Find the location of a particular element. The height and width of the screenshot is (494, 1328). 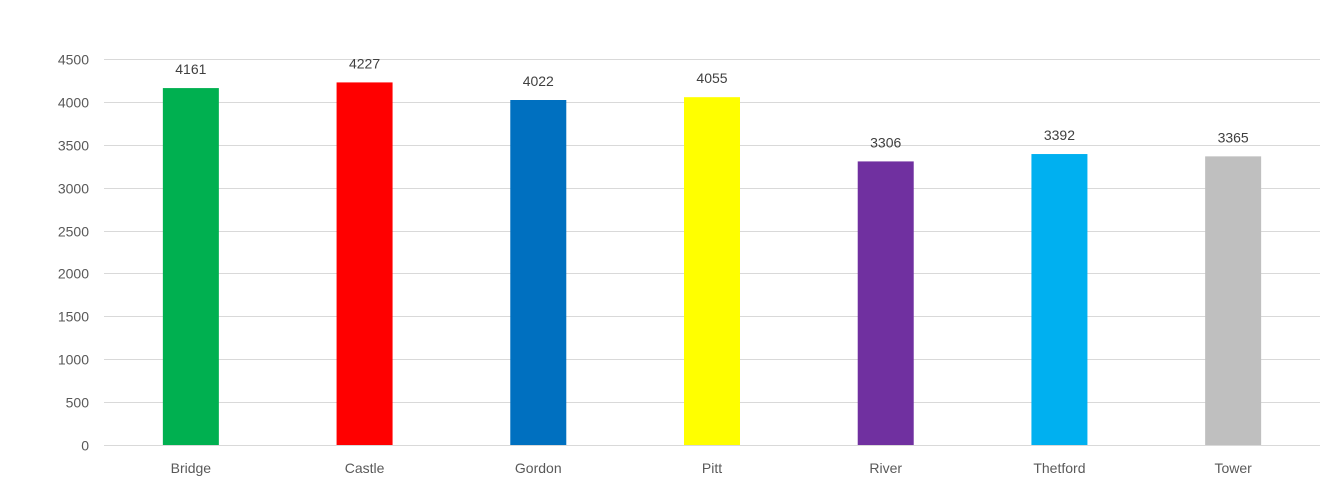

y-tick-label: 2000 is located at coordinates (73, 274).